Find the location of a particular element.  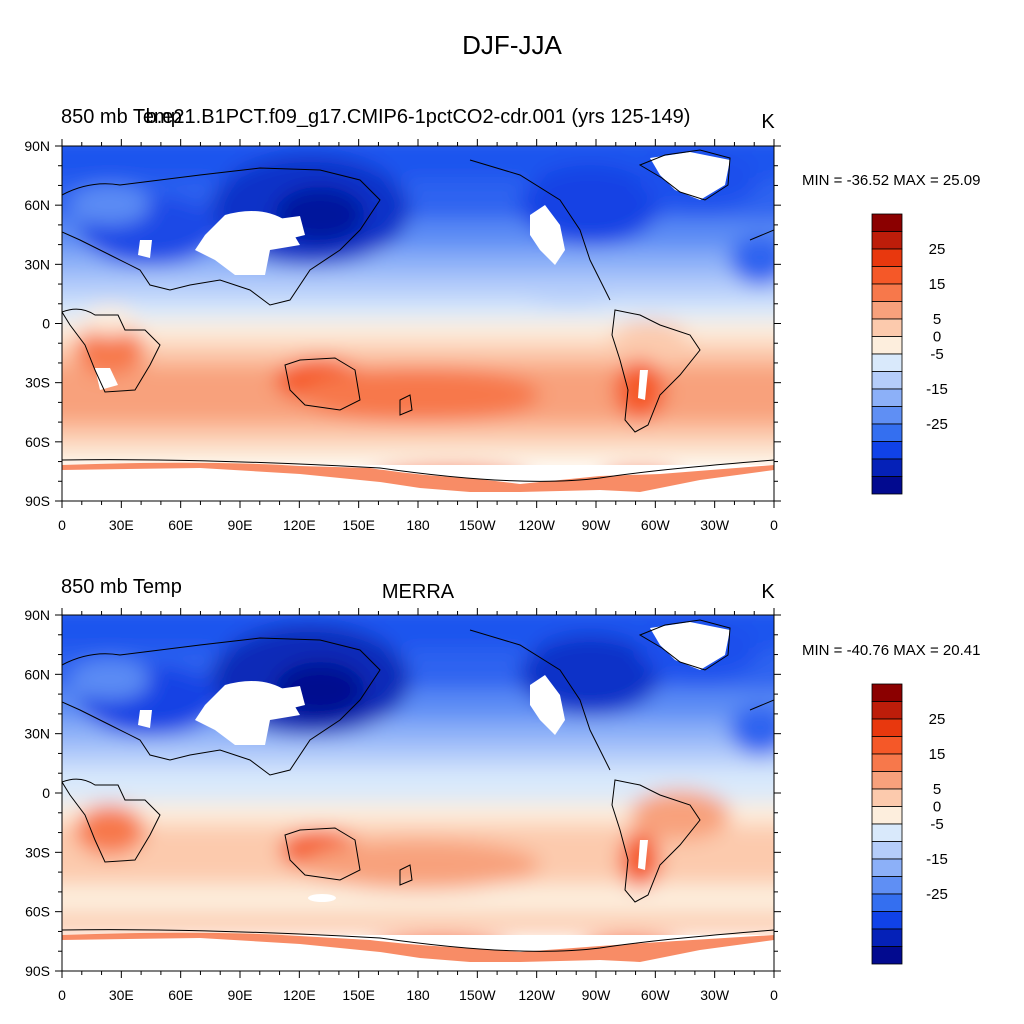

x-tick-label: 60W is located at coordinates (656, 995).